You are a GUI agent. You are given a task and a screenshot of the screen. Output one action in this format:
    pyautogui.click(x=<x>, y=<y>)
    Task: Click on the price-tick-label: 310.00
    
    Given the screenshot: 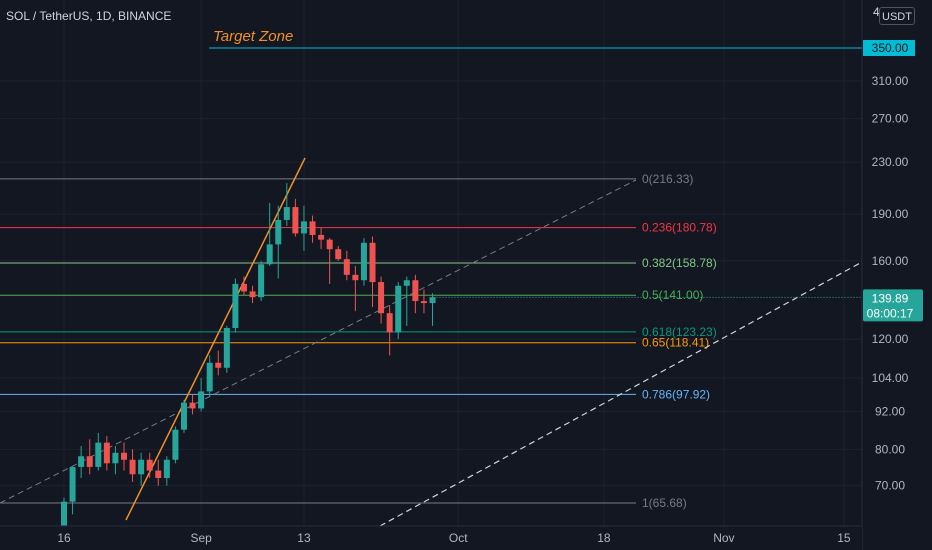 What is the action you would take?
    pyautogui.click(x=890, y=81)
    